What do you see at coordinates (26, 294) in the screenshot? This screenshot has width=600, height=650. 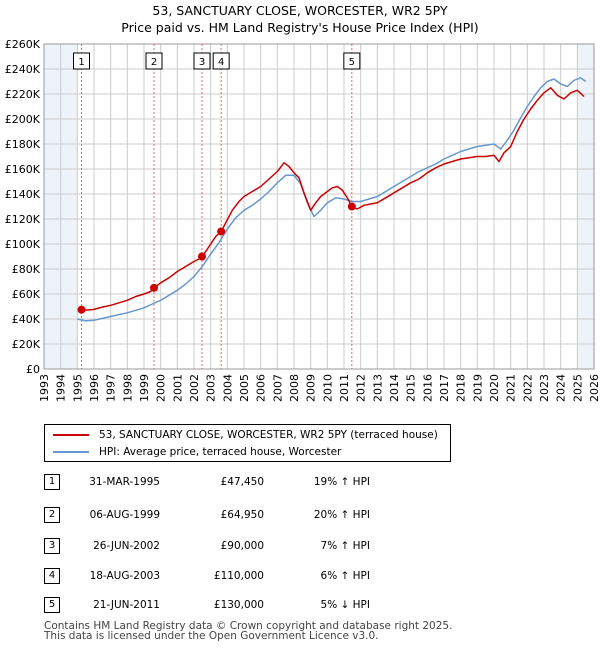 I see `y-tick-label: £60K` at bounding box center [26, 294].